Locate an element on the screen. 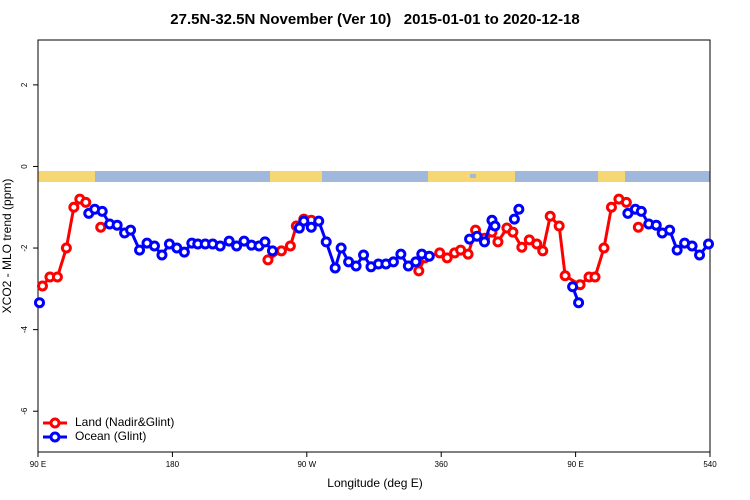 The height and width of the screenshot is (500, 750). y-tick-label: -2 is located at coordinates (24, 248).